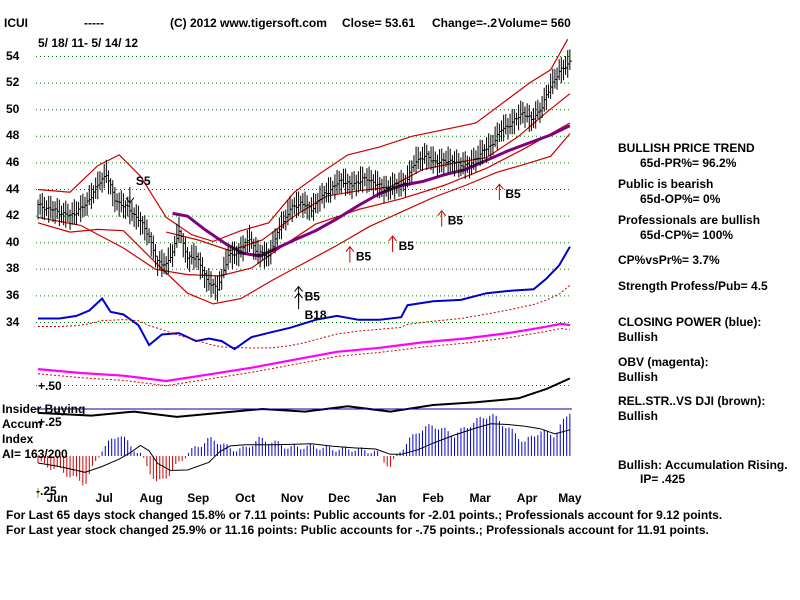  I want to click on closing-power-ma, so click(304, 316).